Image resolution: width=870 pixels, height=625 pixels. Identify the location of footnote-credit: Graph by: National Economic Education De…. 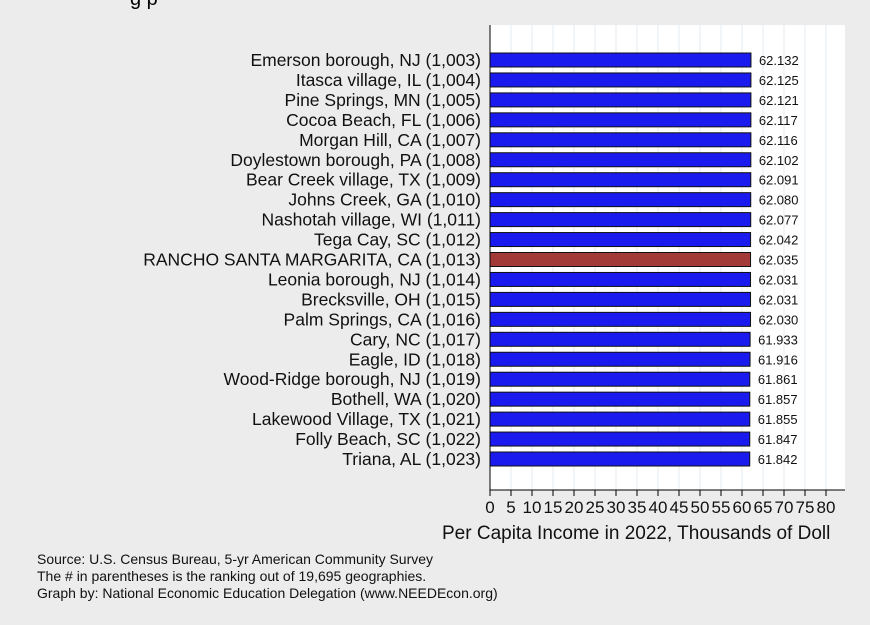
(267, 593).